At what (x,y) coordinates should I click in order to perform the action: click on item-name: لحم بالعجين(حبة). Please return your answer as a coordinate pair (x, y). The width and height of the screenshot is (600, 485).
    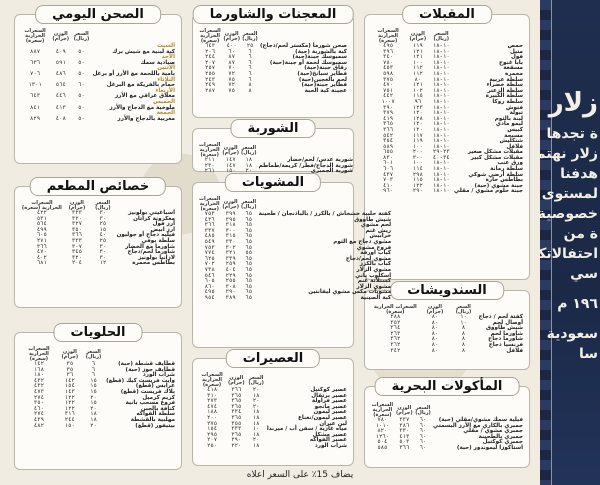
    Looking at the image, I should click on (322, 79).